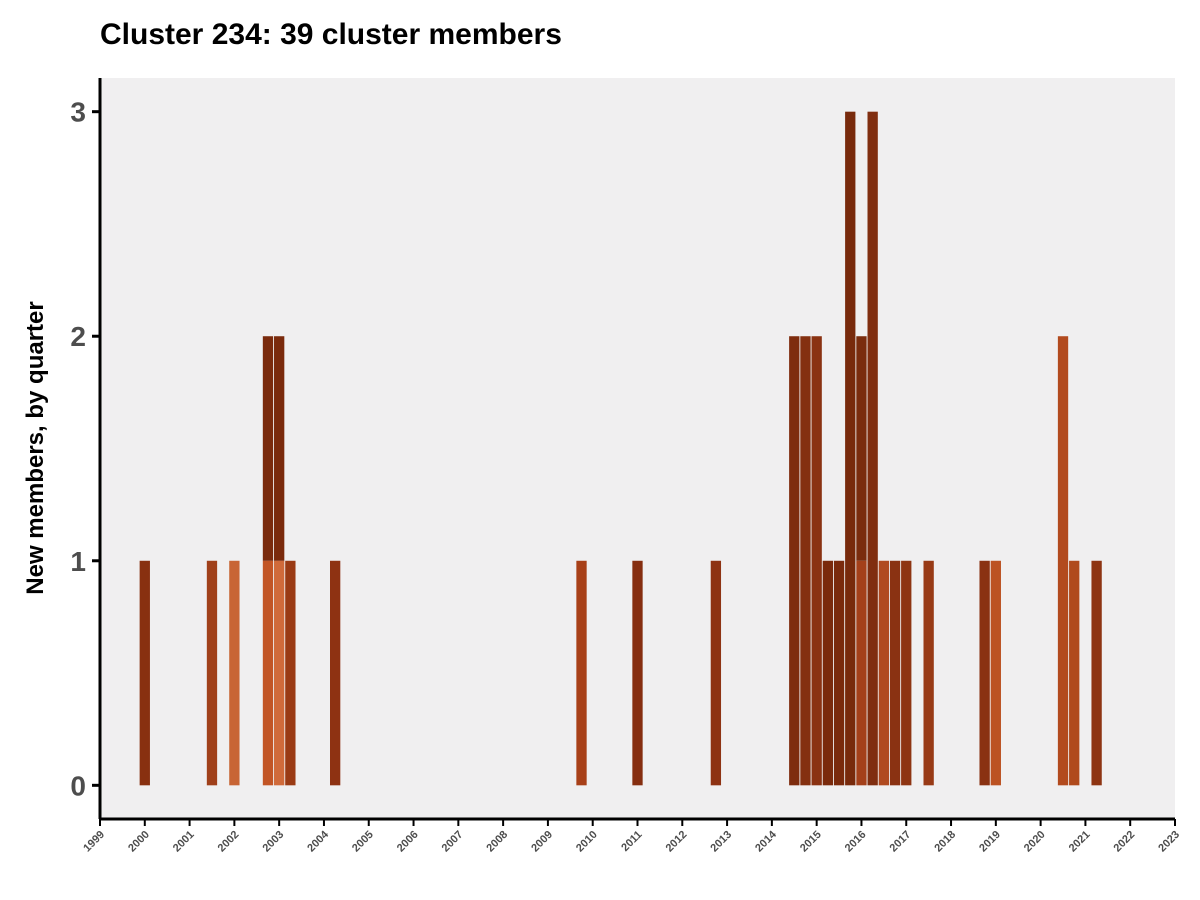 The image size is (1200, 900). I want to click on x-tick-label: 2020, so click(1035, 842).